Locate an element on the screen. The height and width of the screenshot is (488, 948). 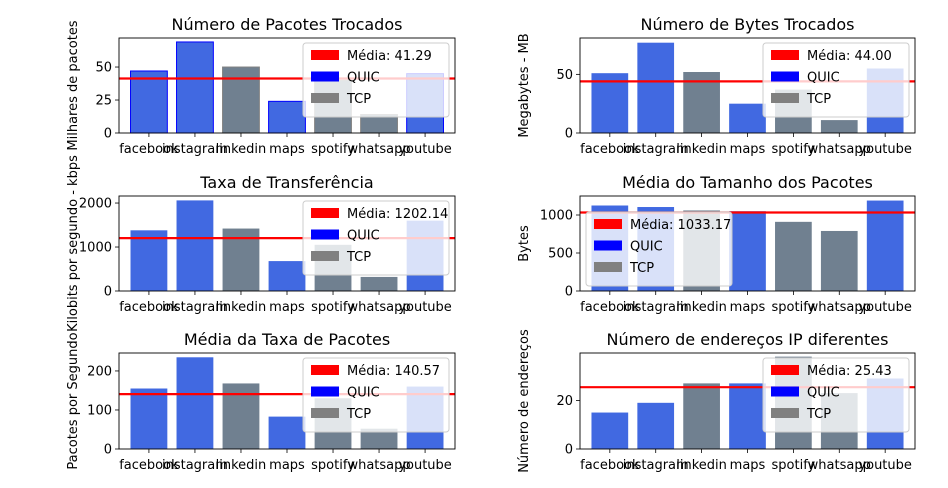
y-tick-label: 20 is located at coordinates (564, 401).